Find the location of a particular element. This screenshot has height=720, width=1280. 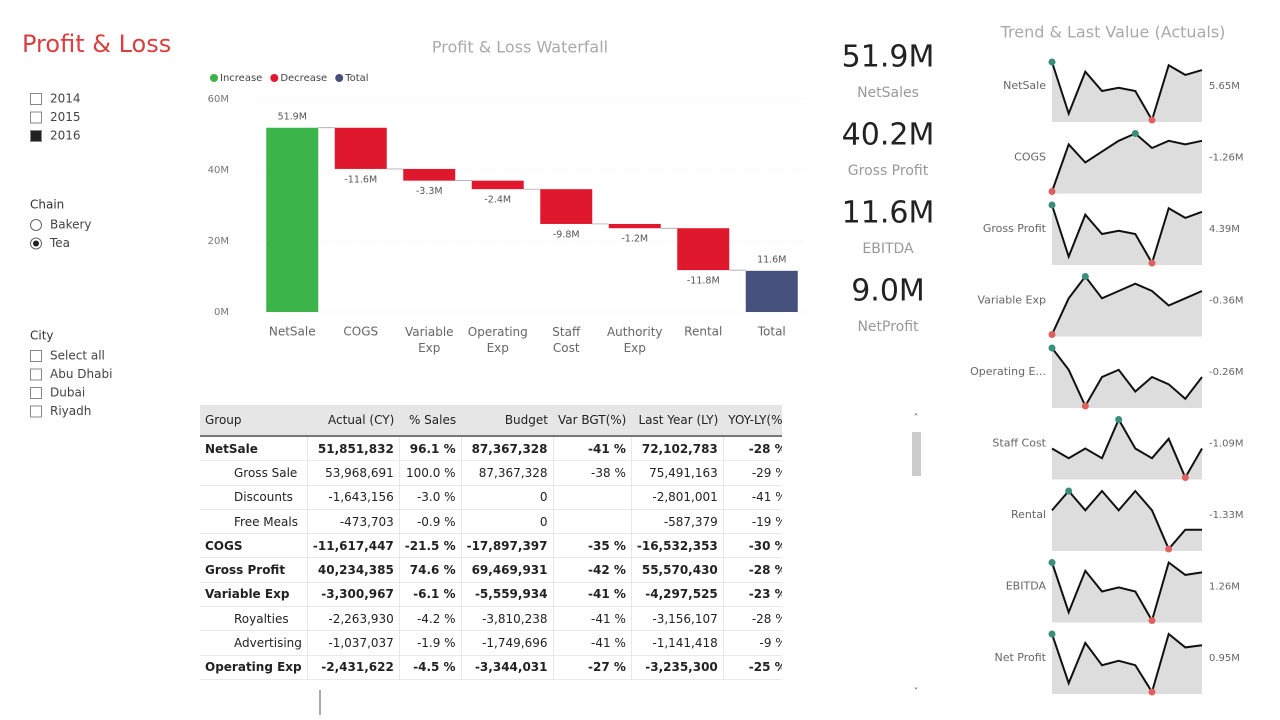

column-header: YOY-LY(%) is located at coordinates (752, 421).